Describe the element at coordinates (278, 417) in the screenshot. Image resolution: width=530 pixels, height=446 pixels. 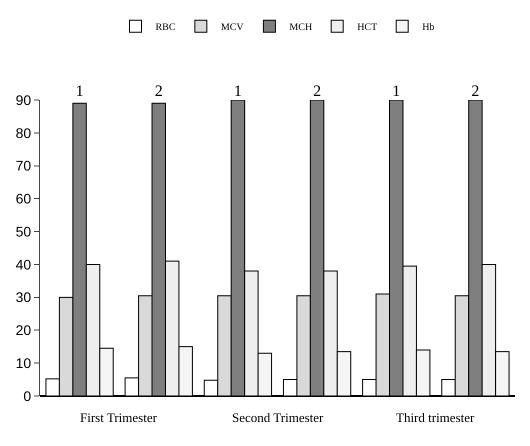
I see `text: Second Trimester` at that location.